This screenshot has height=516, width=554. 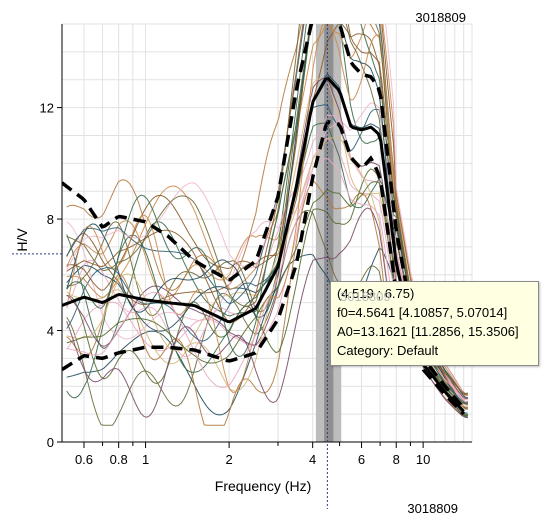 What do you see at coordinates (388, 350) in the screenshot?
I see `tooltip-category: Category: Default` at bounding box center [388, 350].